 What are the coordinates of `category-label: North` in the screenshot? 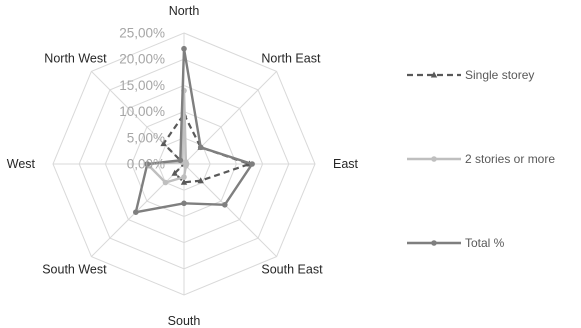 It's located at (184, 11).